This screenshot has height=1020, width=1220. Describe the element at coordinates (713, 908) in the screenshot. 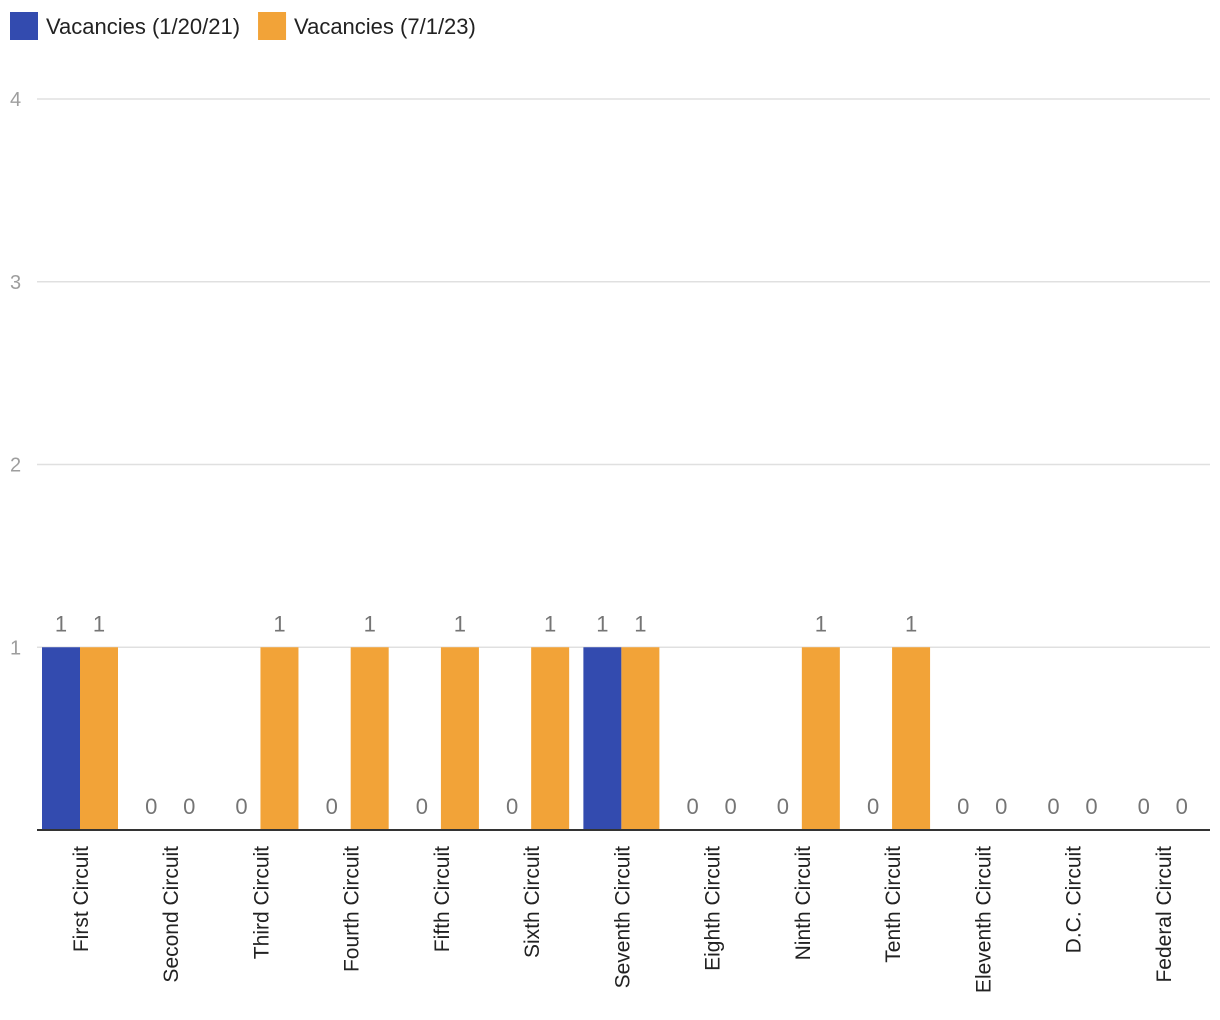

I see `category-label-7: Eighth Circuit` at that location.